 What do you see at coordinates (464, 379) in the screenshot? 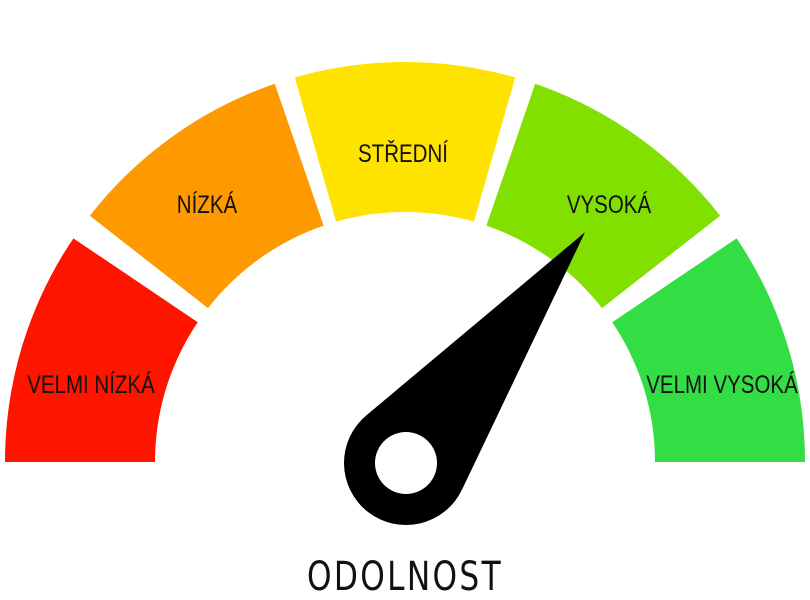
I see `gauge-needle` at bounding box center [464, 379].